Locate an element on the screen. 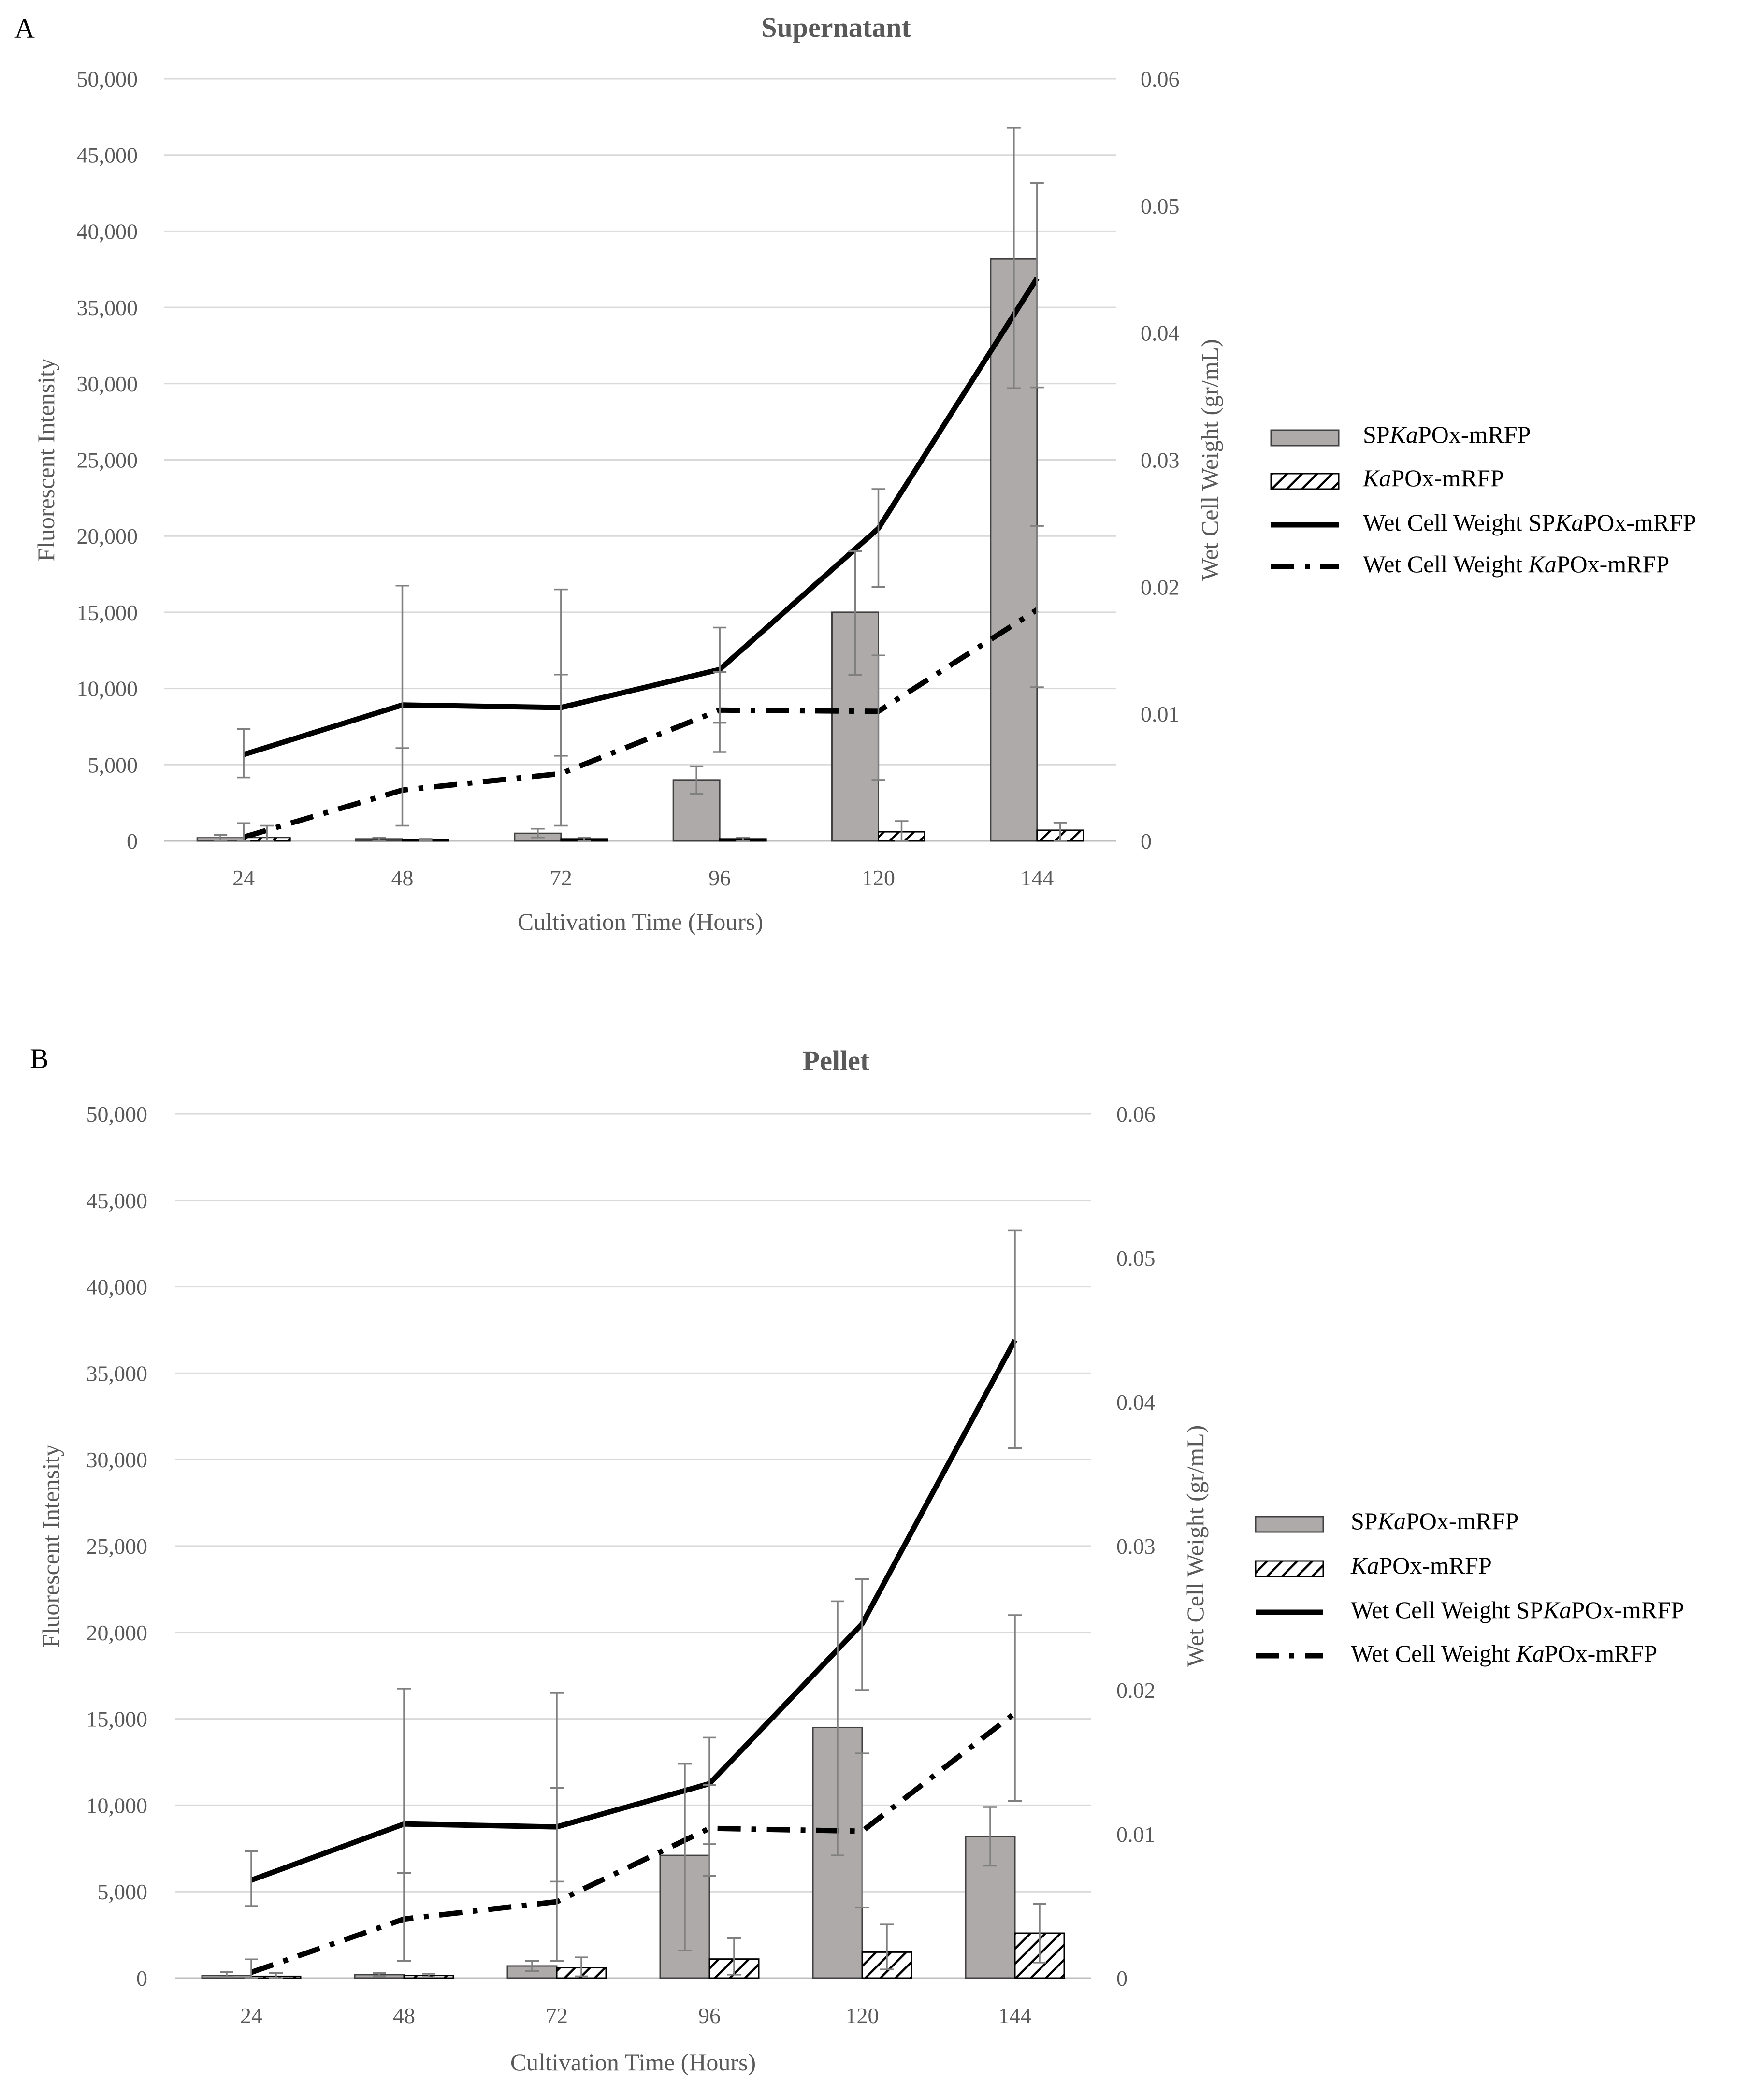 Image resolution: width=1764 pixels, height=2096 pixels. panel-label: B is located at coordinates (39, 1058).